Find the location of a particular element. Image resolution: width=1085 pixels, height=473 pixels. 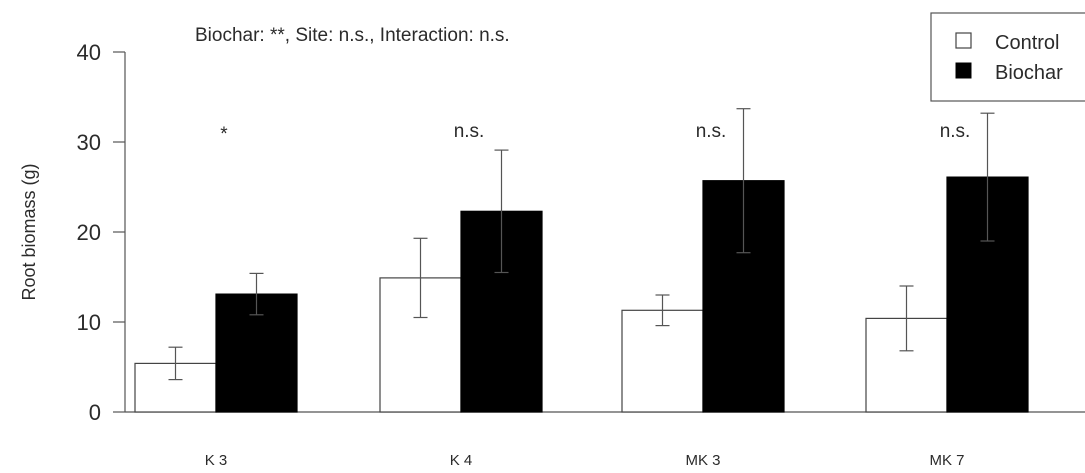

y-tick-label: 20 is located at coordinates (89, 232).